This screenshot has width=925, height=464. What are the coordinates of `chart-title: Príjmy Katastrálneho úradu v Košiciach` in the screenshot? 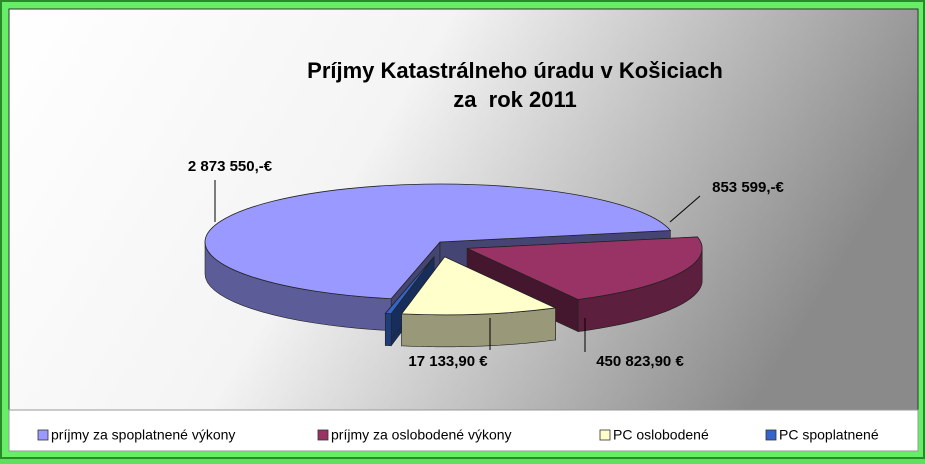 It's located at (515, 70).